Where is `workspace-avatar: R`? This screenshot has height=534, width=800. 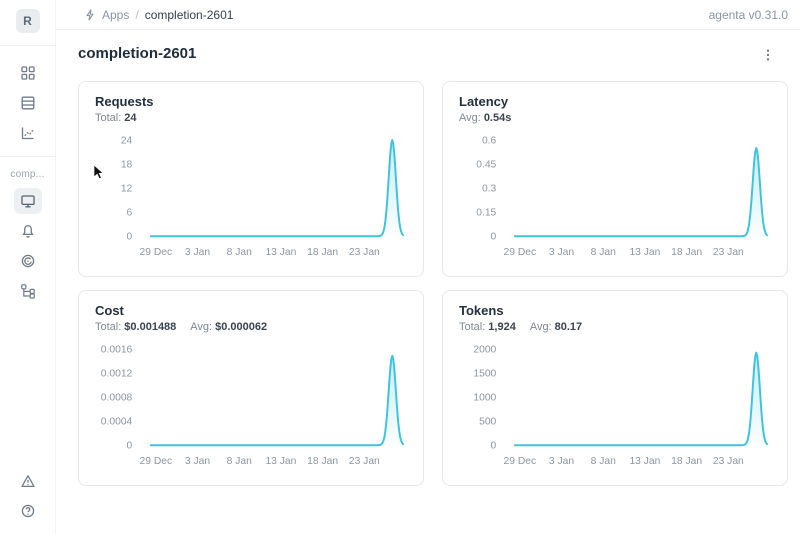
workspace-avatar: R is located at coordinates (27, 21).